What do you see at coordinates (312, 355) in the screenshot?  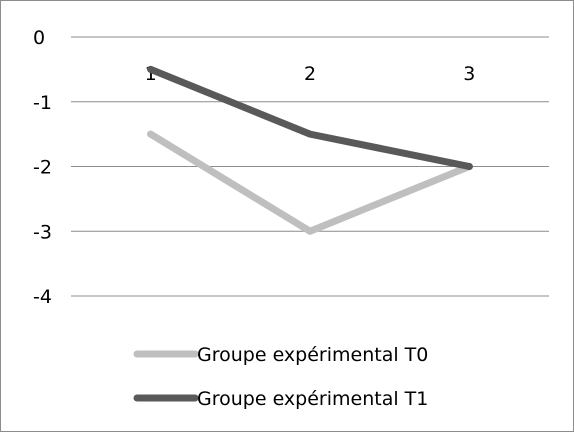 I see `legend-label: Groupe expérimental T0` at bounding box center [312, 355].